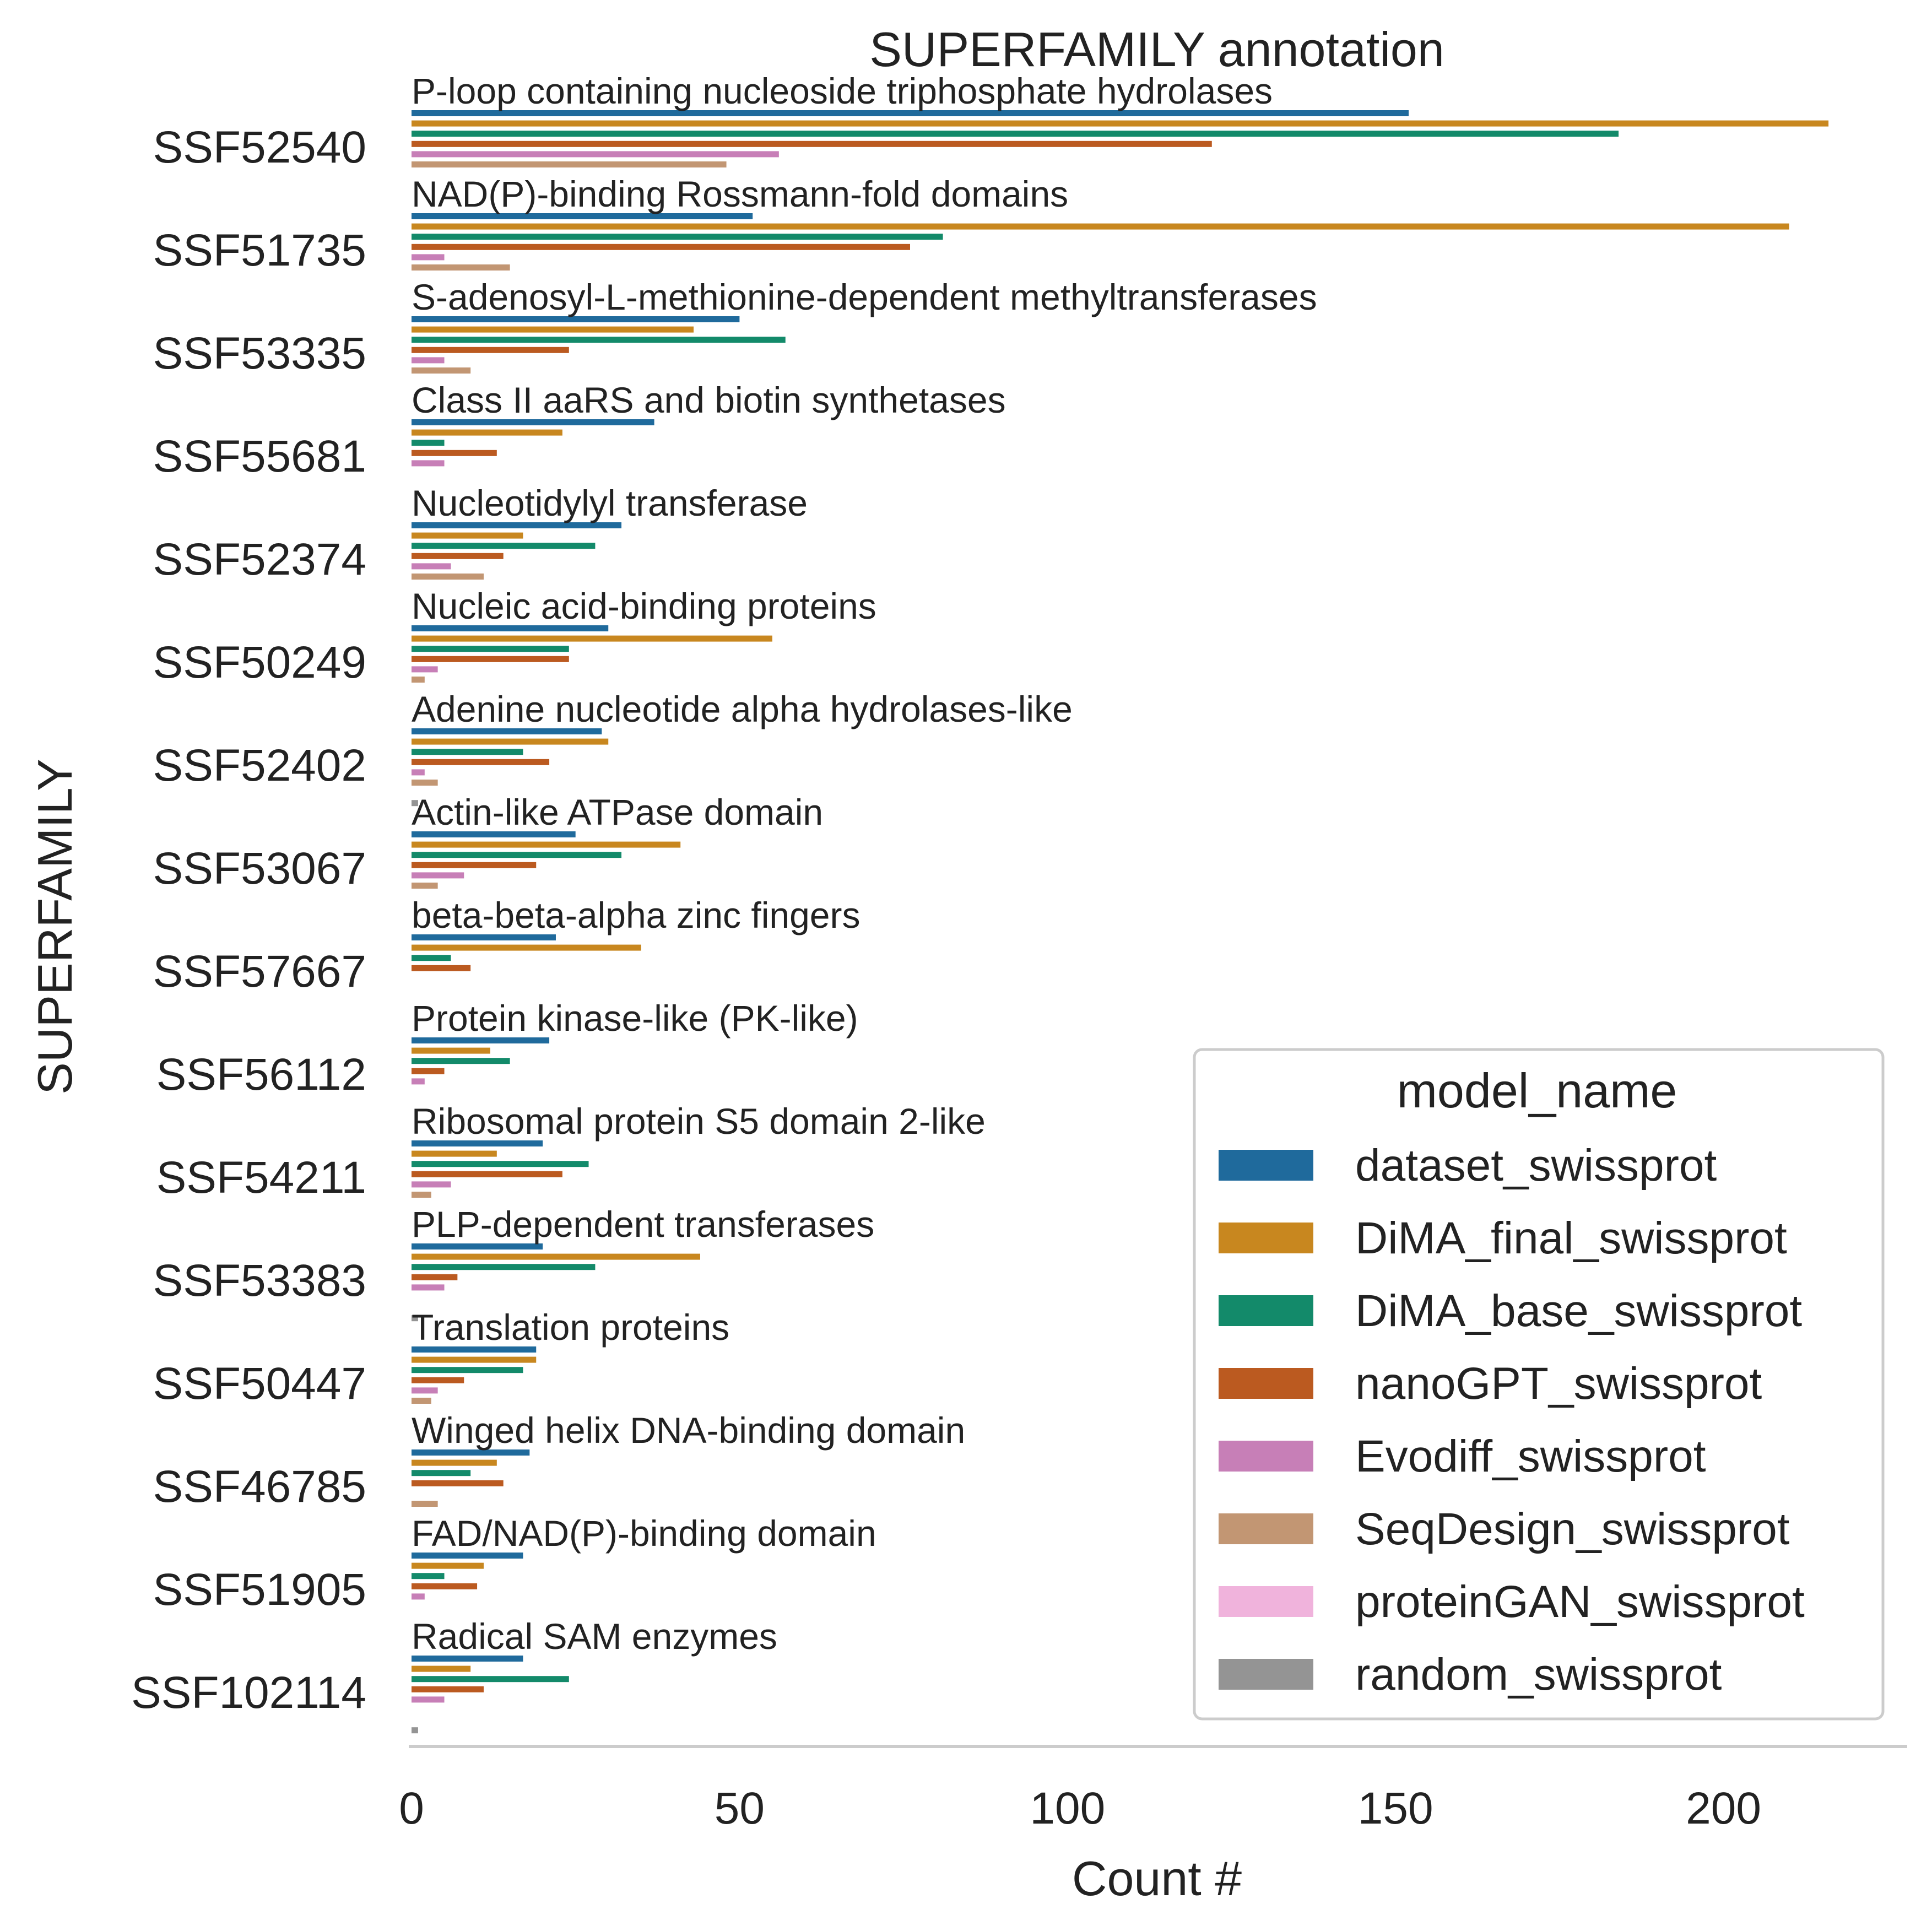 This screenshot has height=1931, width=1932. What do you see at coordinates (576, 319) in the screenshot?
I see `bar-dataset_swissprot-SSF53335` at bounding box center [576, 319].